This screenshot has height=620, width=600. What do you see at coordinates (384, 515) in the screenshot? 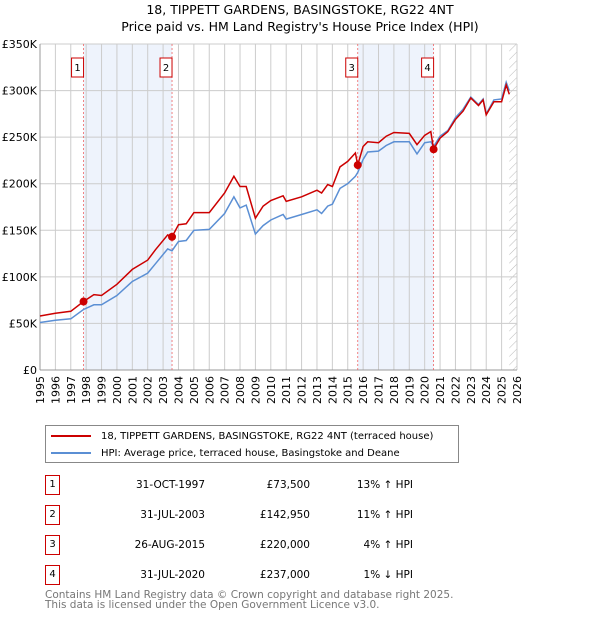
I see `transaction-hpi-diff: 11% ↑ HPI` at bounding box center [384, 515].